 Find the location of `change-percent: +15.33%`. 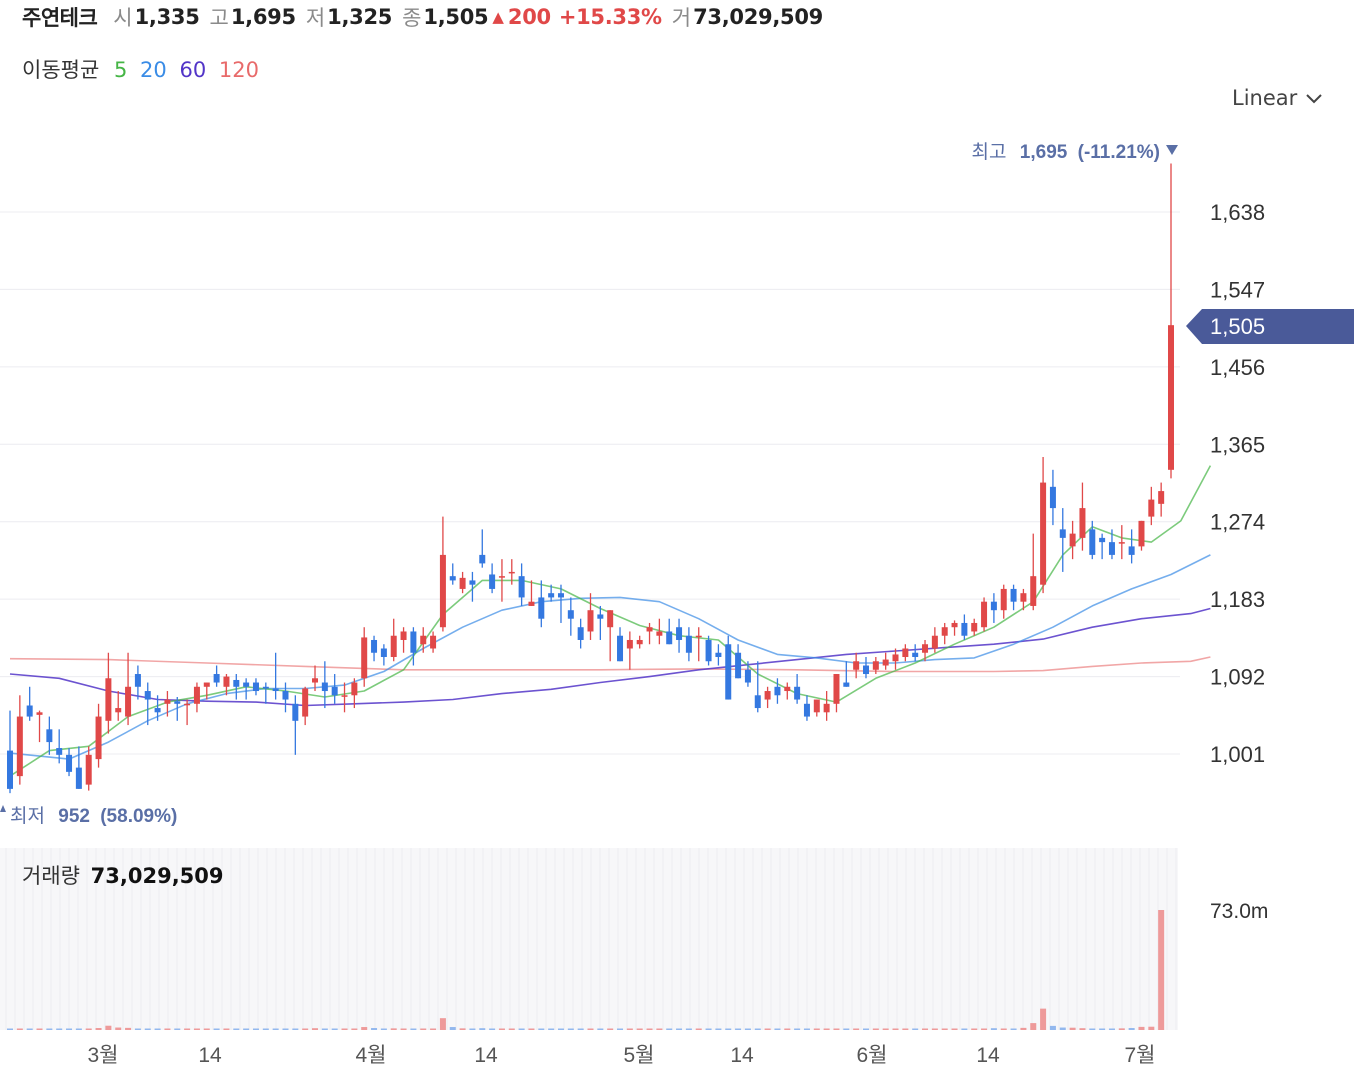

change-percent: +15.33% is located at coordinates (610, 17).